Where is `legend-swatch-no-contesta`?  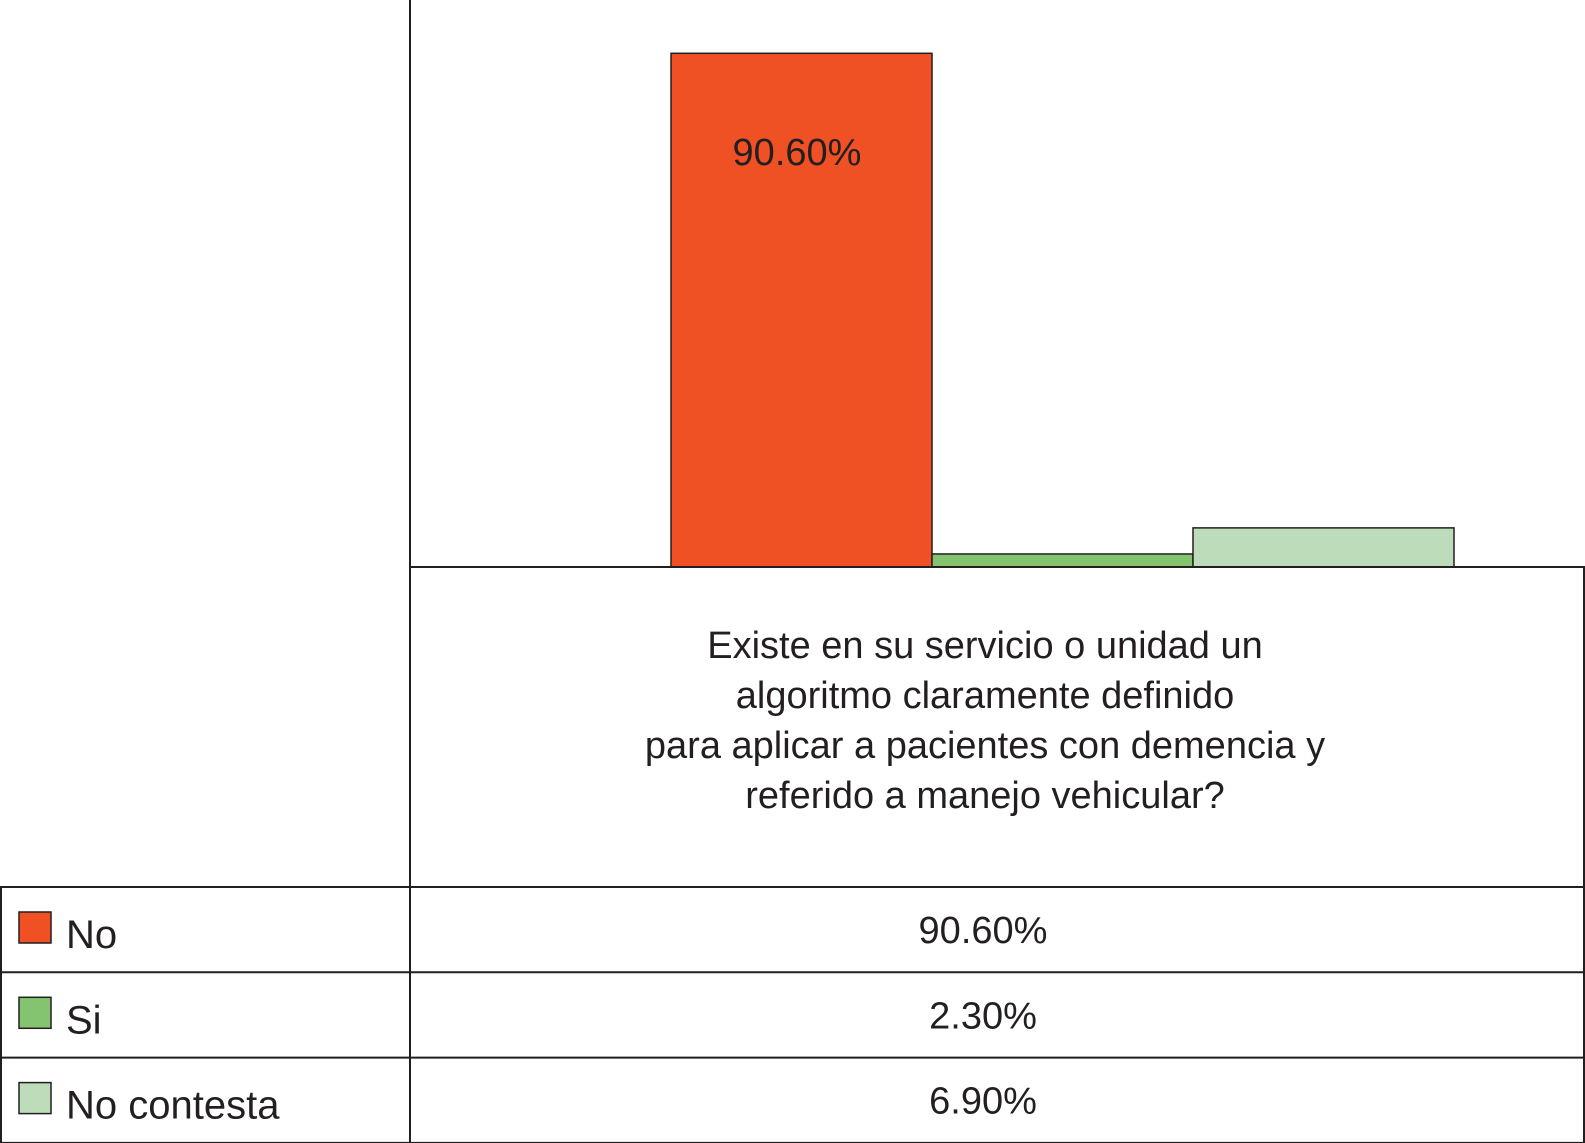
legend-swatch-no-contesta is located at coordinates (35, 1098).